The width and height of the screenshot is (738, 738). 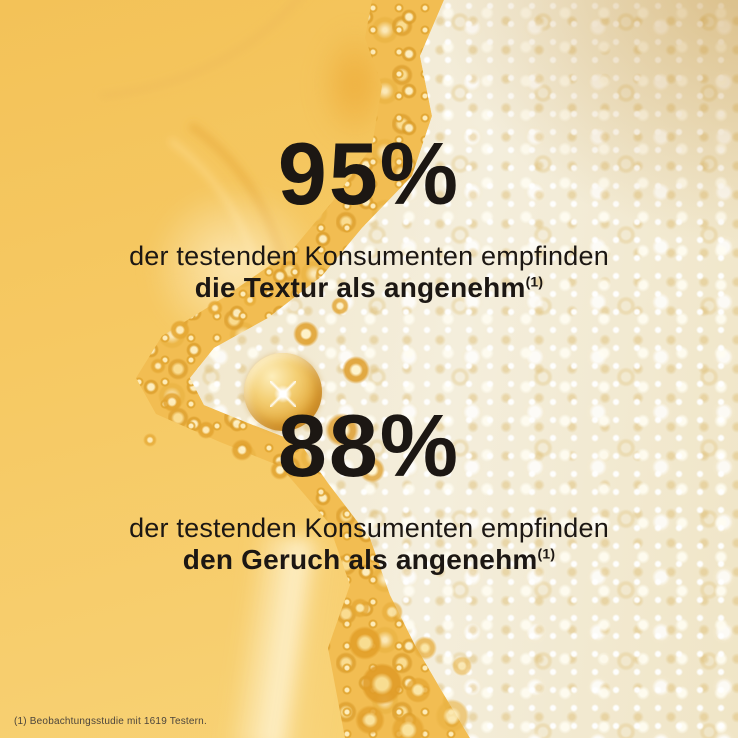 What do you see at coordinates (360, 560) in the screenshot?
I see `stat-highlight-text: den Geruch als angenehm` at bounding box center [360, 560].